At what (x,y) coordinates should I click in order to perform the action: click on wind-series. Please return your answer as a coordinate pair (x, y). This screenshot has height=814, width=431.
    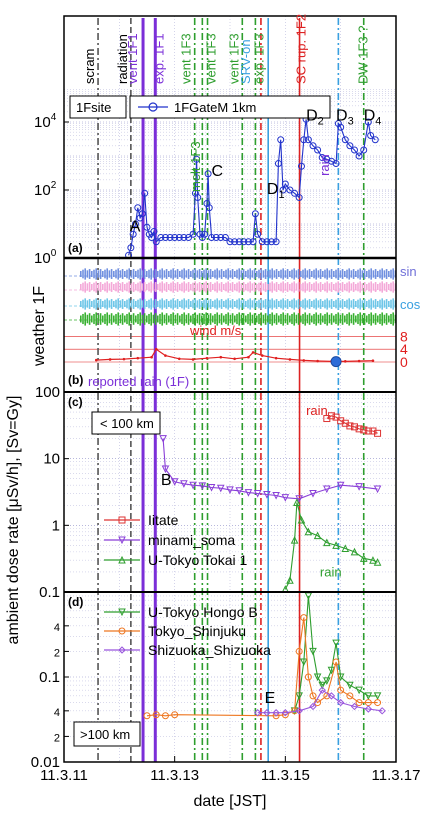
    Looking at the image, I should click on (234, 355).